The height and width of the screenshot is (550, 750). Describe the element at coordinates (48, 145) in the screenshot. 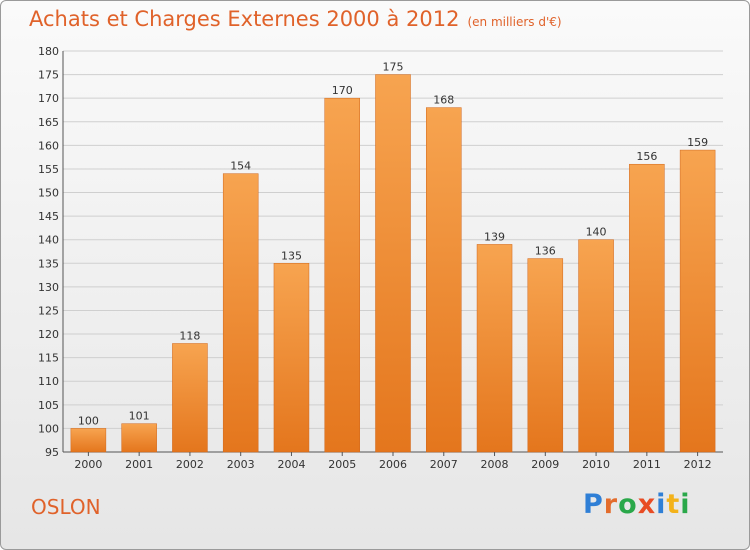

I see `y-tick-label: 160` at that location.